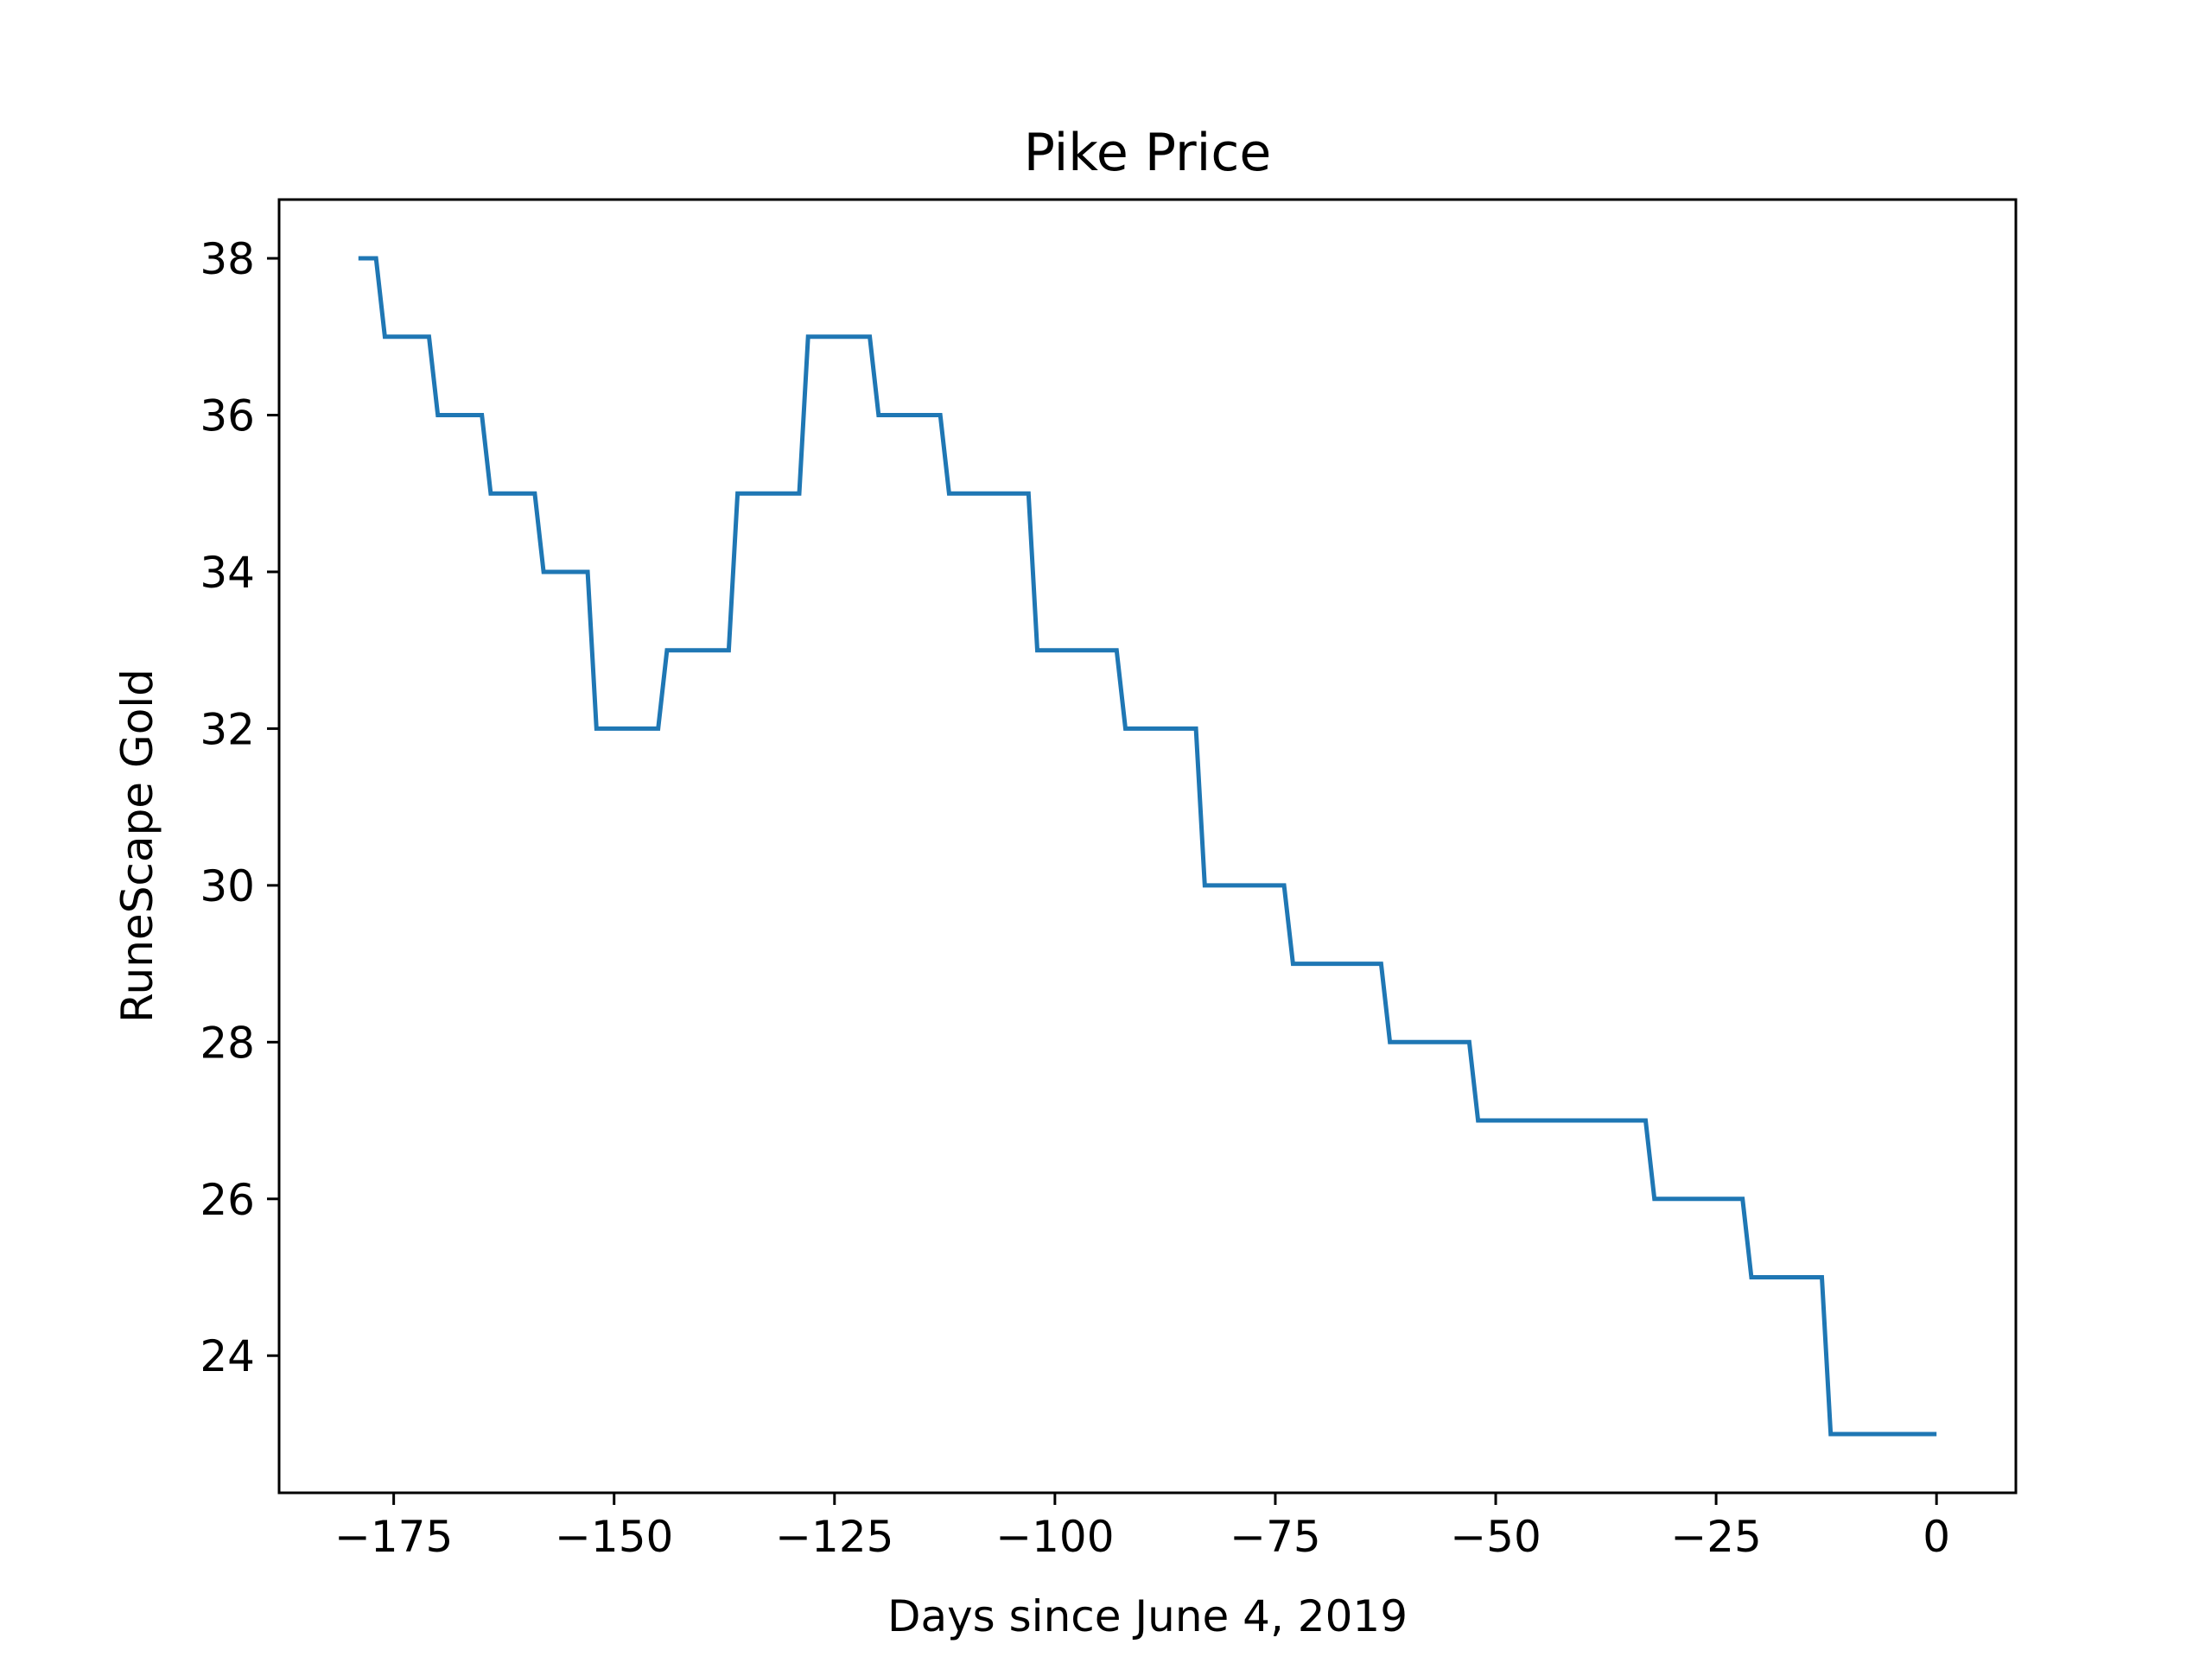 This screenshot has height=1663, width=2212. Describe the element at coordinates (227, 573) in the screenshot. I see `y-tick-label: 34` at that location.